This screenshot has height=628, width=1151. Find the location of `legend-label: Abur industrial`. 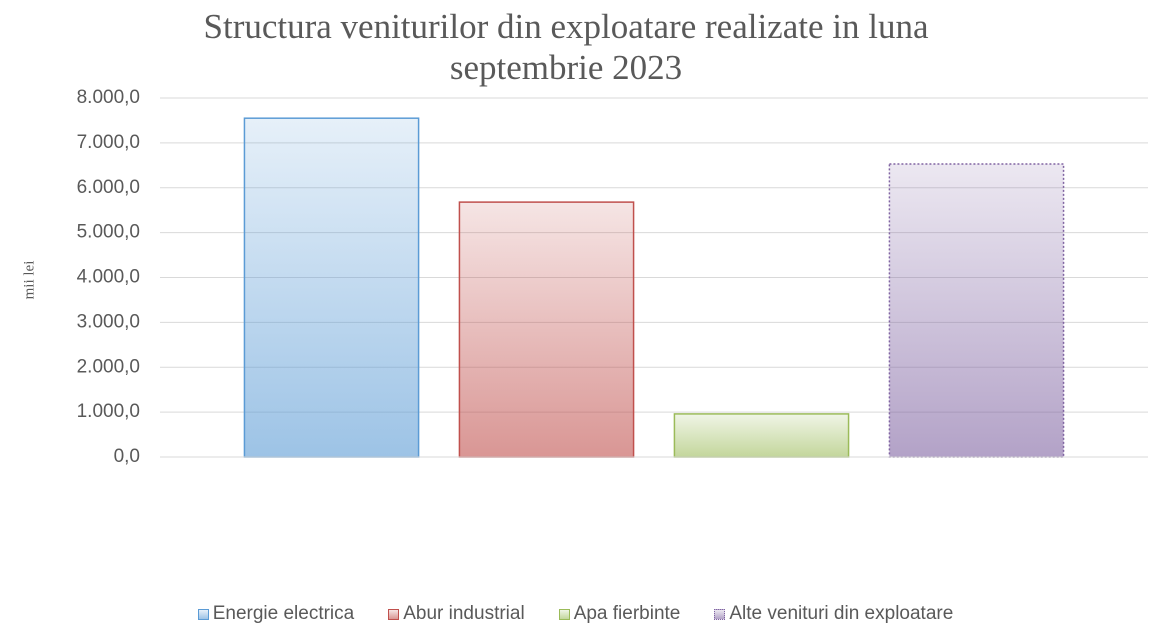

legend-label: Abur industrial is located at coordinates (464, 613).